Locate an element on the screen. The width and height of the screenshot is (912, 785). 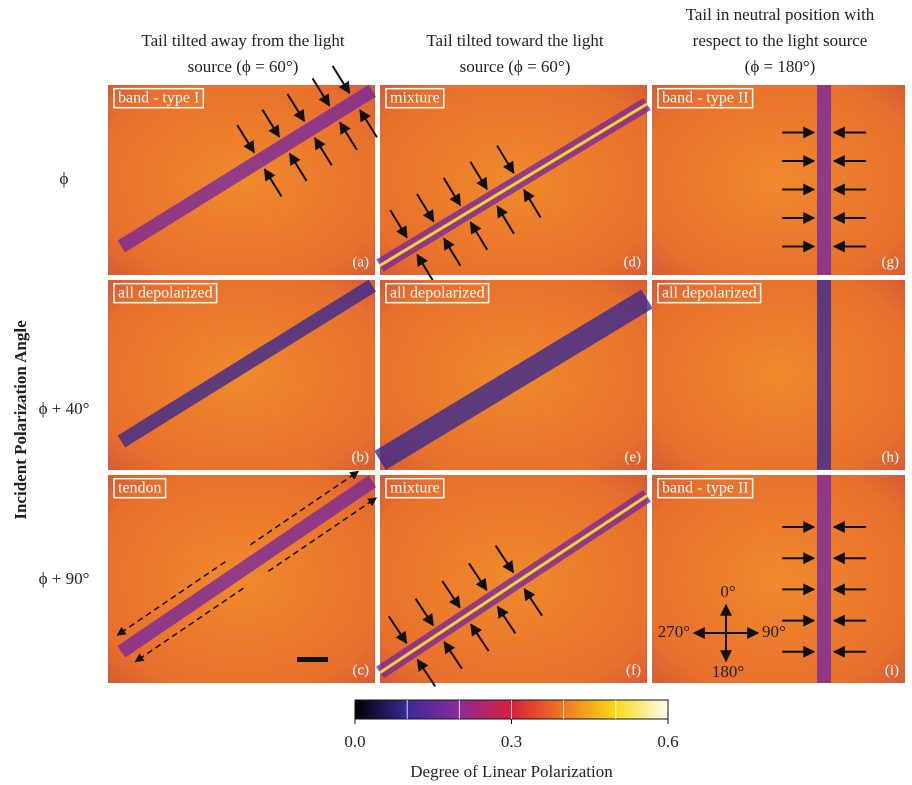
panel: tendon (c) is located at coordinates (243, 576).